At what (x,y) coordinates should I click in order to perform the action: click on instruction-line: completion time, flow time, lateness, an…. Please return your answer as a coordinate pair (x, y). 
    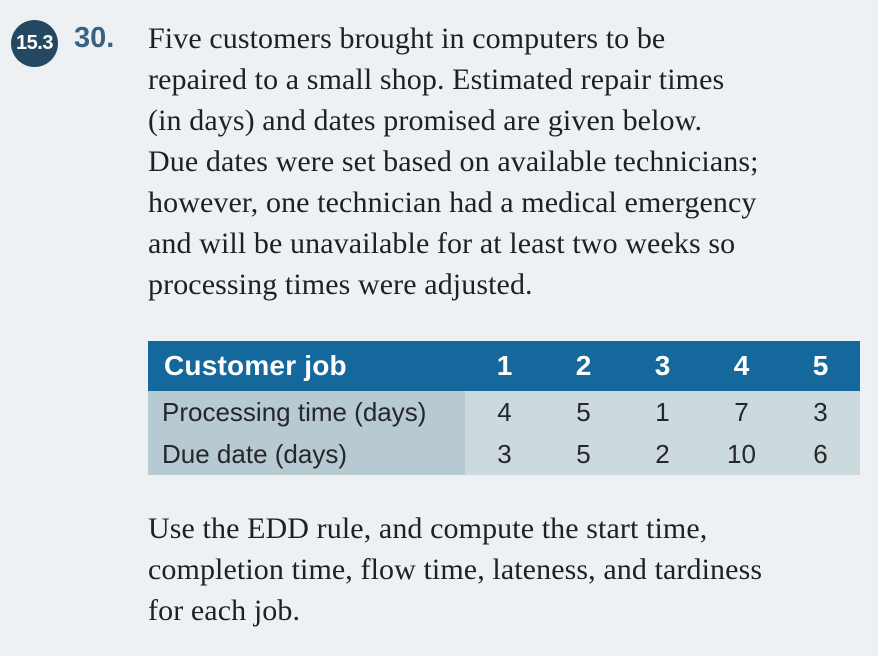
    Looking at the image, I should click on (455, 569).